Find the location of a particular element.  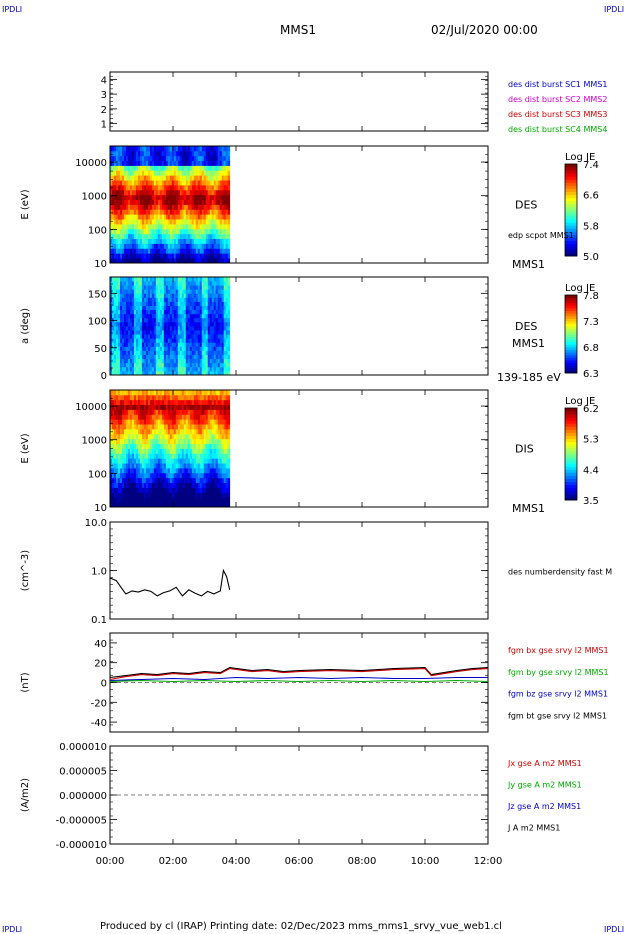

panel-instrument-label: DES is located at coordinates (526, 326).